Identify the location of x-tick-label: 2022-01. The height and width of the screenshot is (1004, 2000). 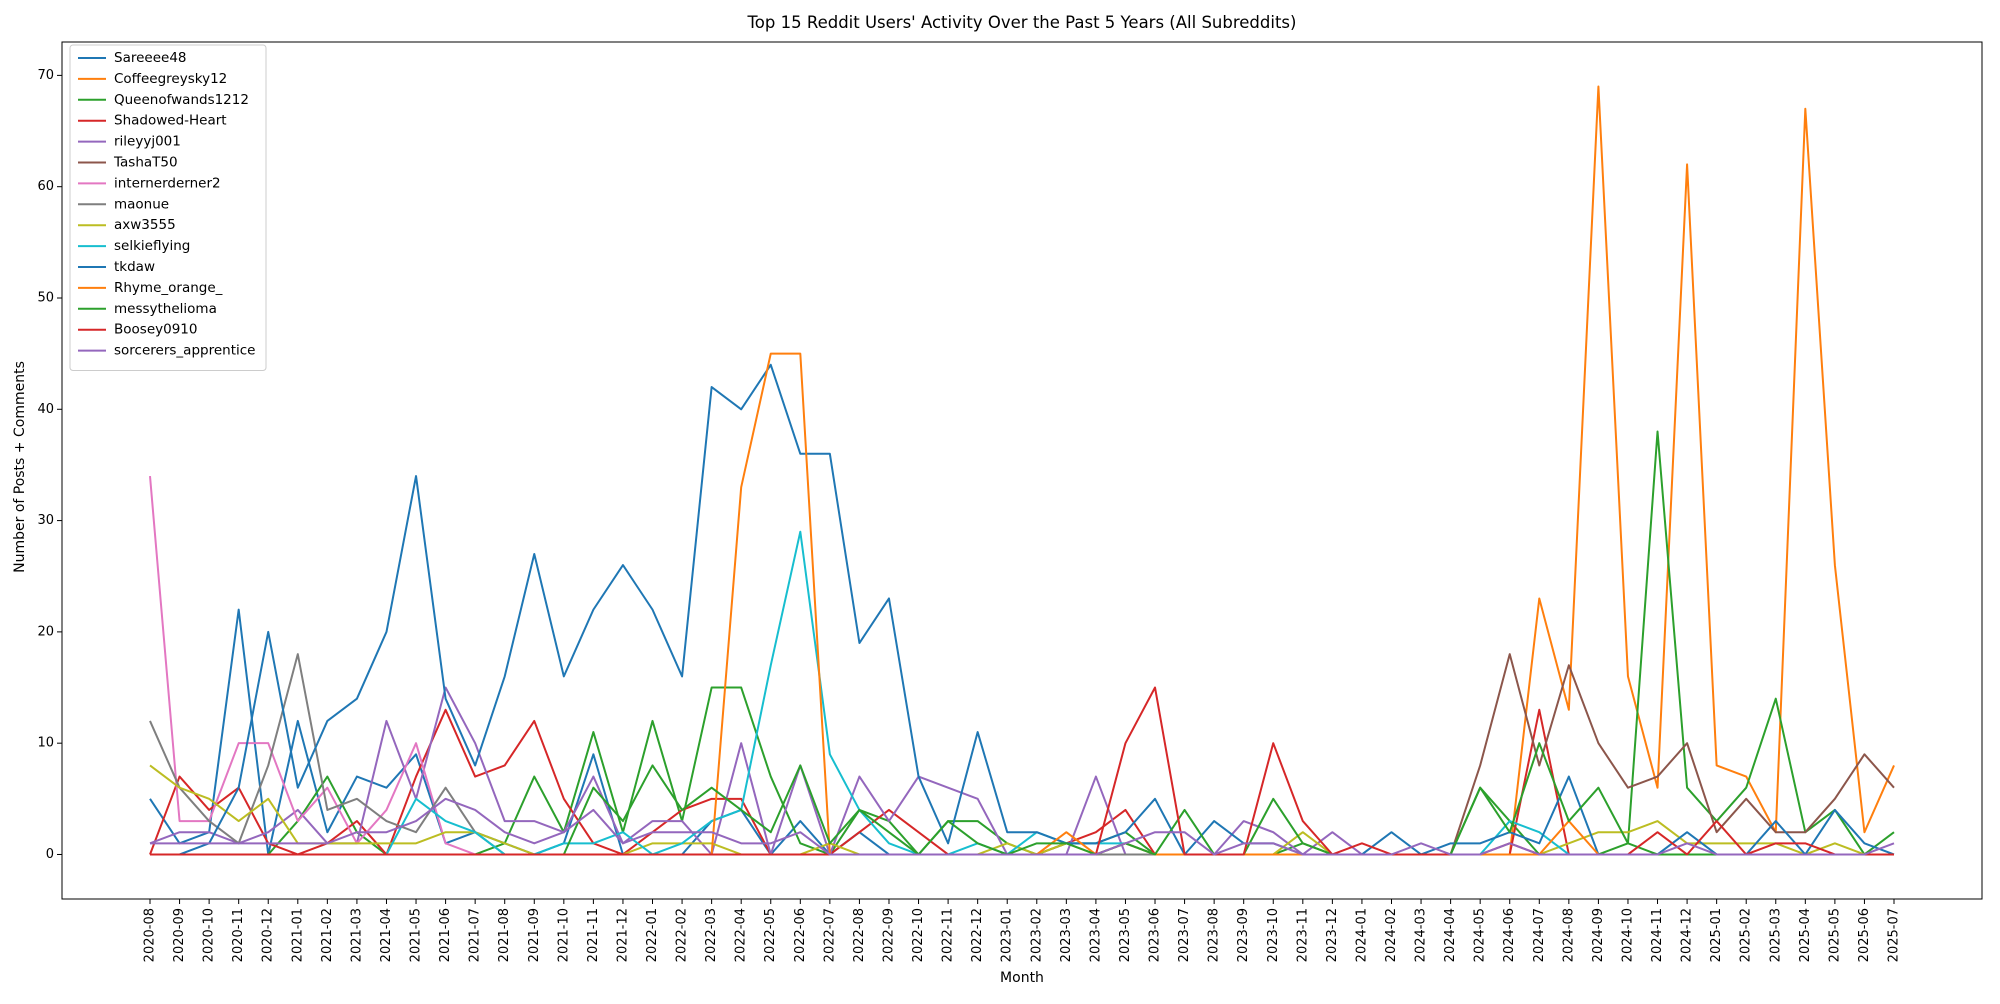
(652, 935).